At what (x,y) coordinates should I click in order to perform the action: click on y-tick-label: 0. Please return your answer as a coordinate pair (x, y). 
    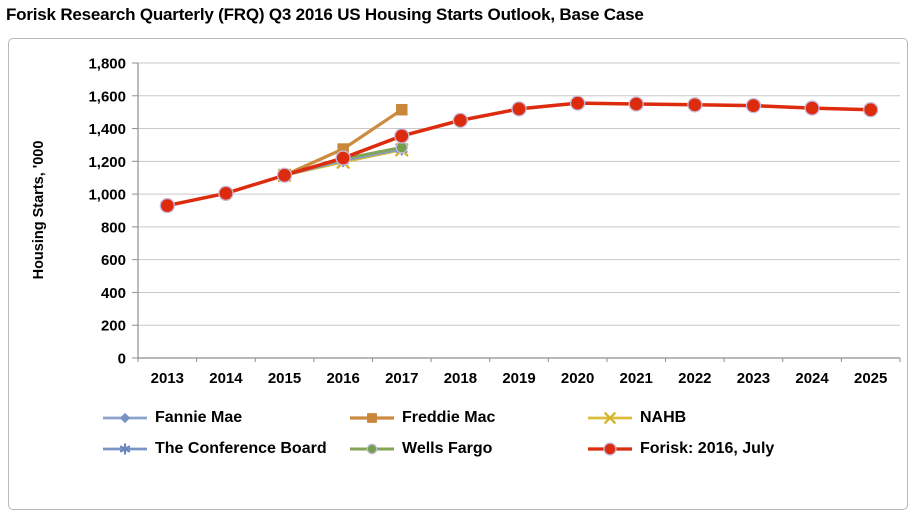
    Looking at the image, I should click on (122, 359).